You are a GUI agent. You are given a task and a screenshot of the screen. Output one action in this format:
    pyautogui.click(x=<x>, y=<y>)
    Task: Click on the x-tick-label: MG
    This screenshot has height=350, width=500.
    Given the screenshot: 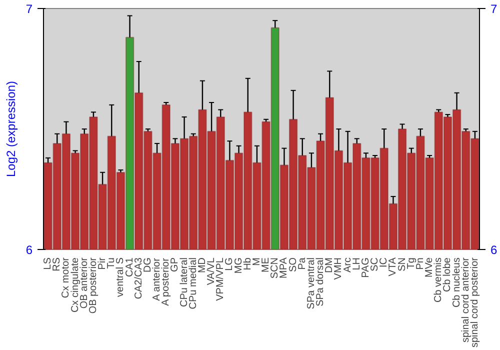 What is the action you would take?
    pyautogui.click(x=238, y=265)
    